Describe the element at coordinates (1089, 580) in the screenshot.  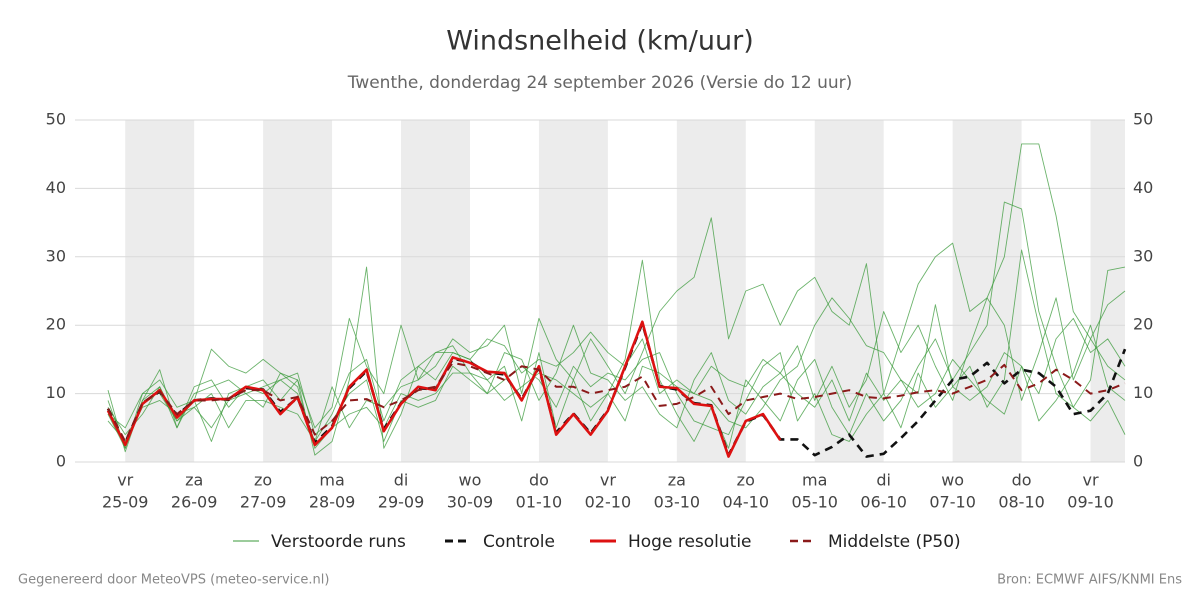
I see `footer-right: Bron: ECMWF AIFS/KNMI Ens` at that location.